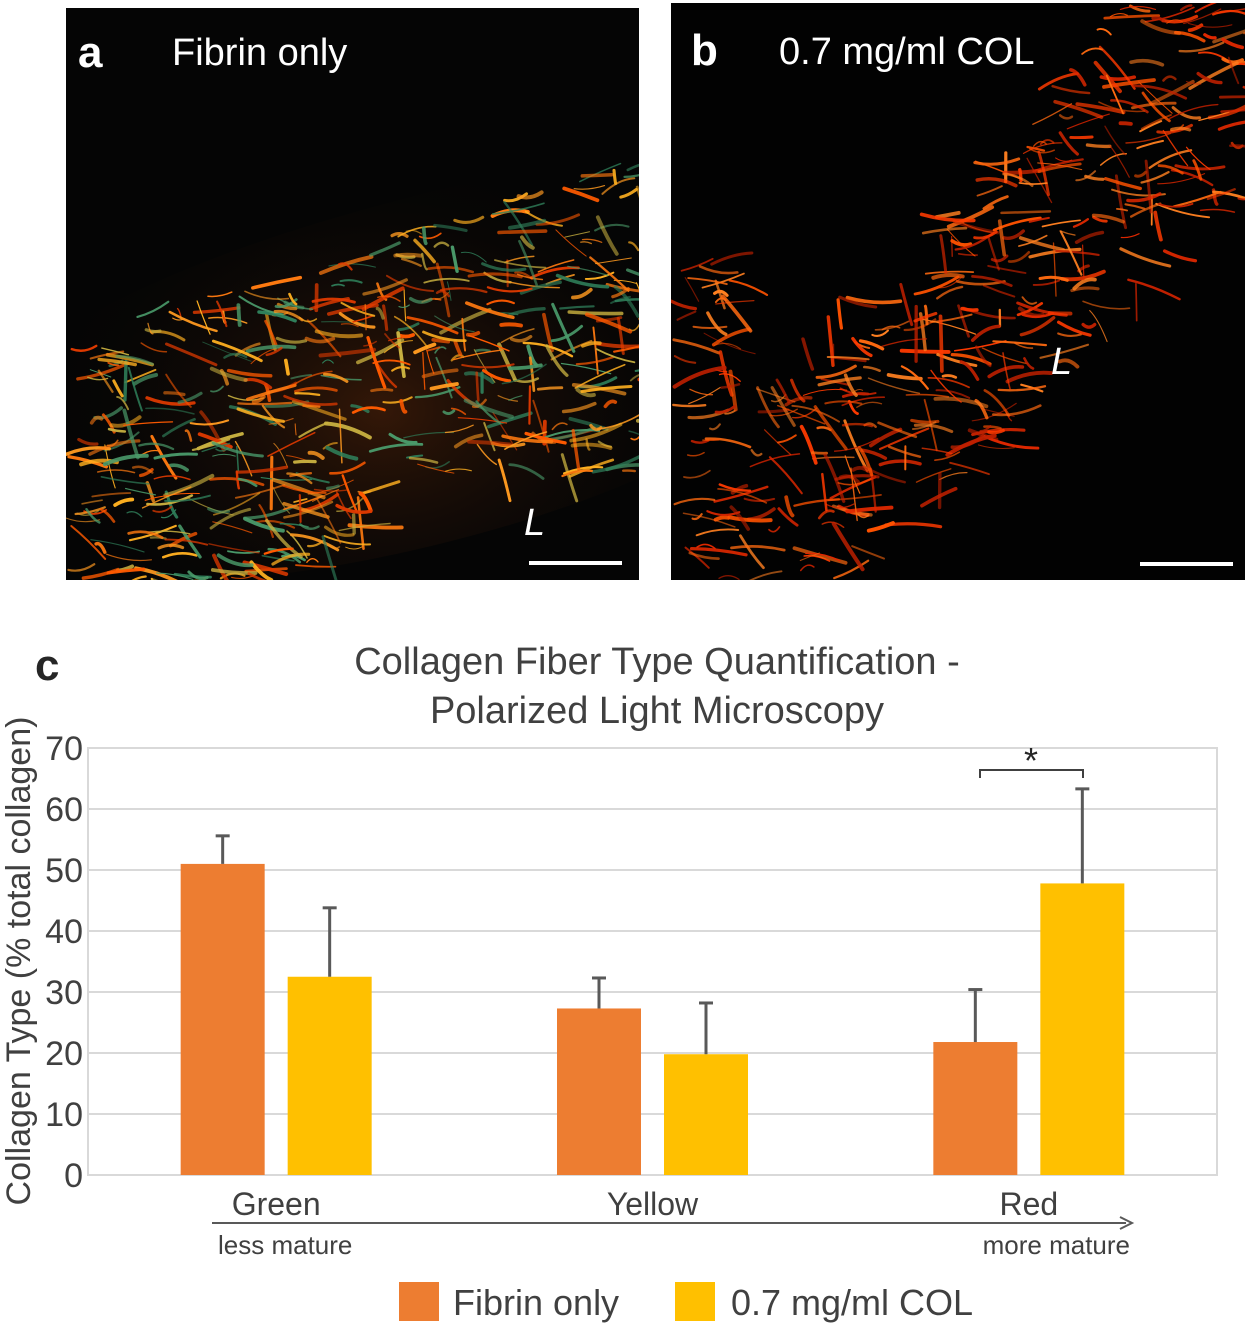 Image resolution: width=1250 pixels, height=1331 pixels. I want to click on panel-b-letter: b, so click(704, 50).